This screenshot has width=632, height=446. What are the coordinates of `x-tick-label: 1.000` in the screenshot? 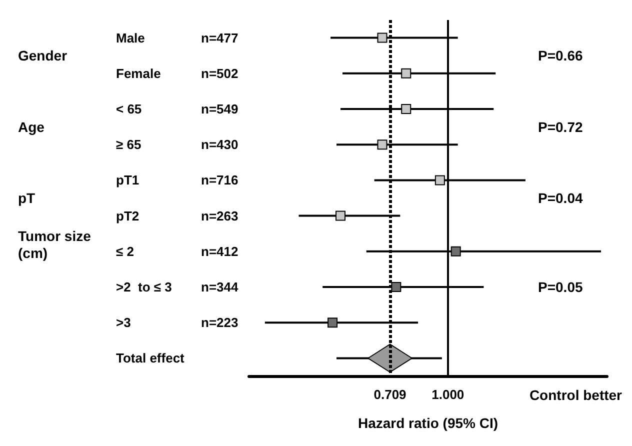 It's located at (448, 394).